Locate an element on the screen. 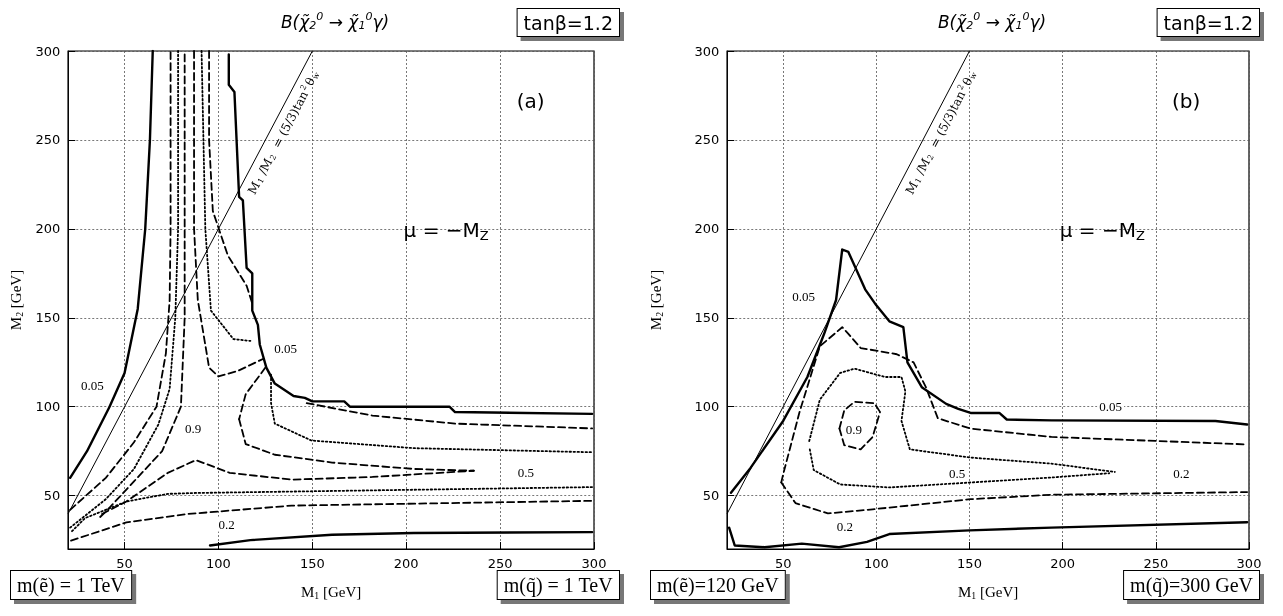  text: m(ẽ)=120 GeV is located at coordinates (718, 585).